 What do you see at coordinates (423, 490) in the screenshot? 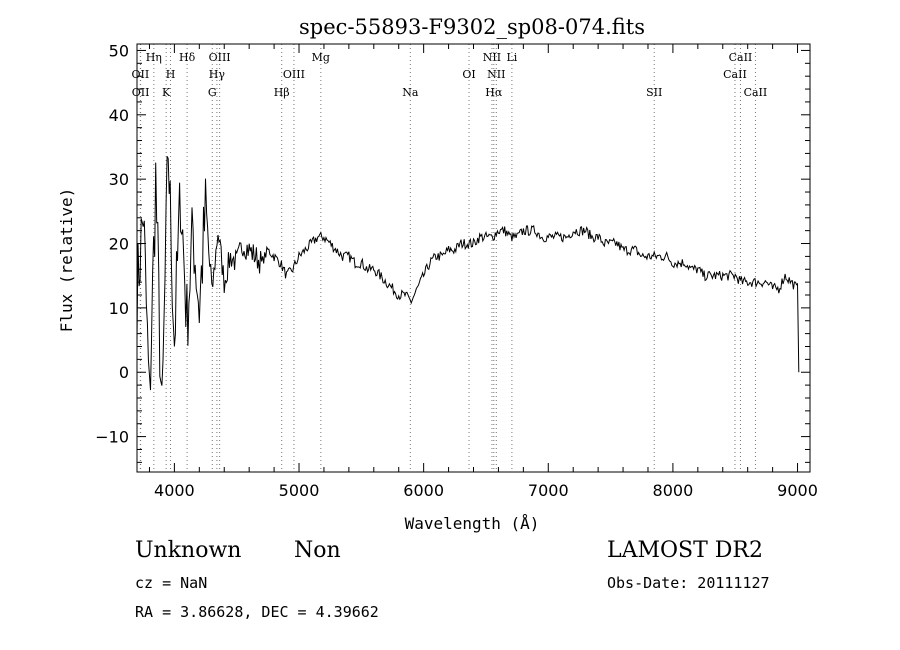
I see `x-tick-label: 6000` at bounding box center [423, 490].